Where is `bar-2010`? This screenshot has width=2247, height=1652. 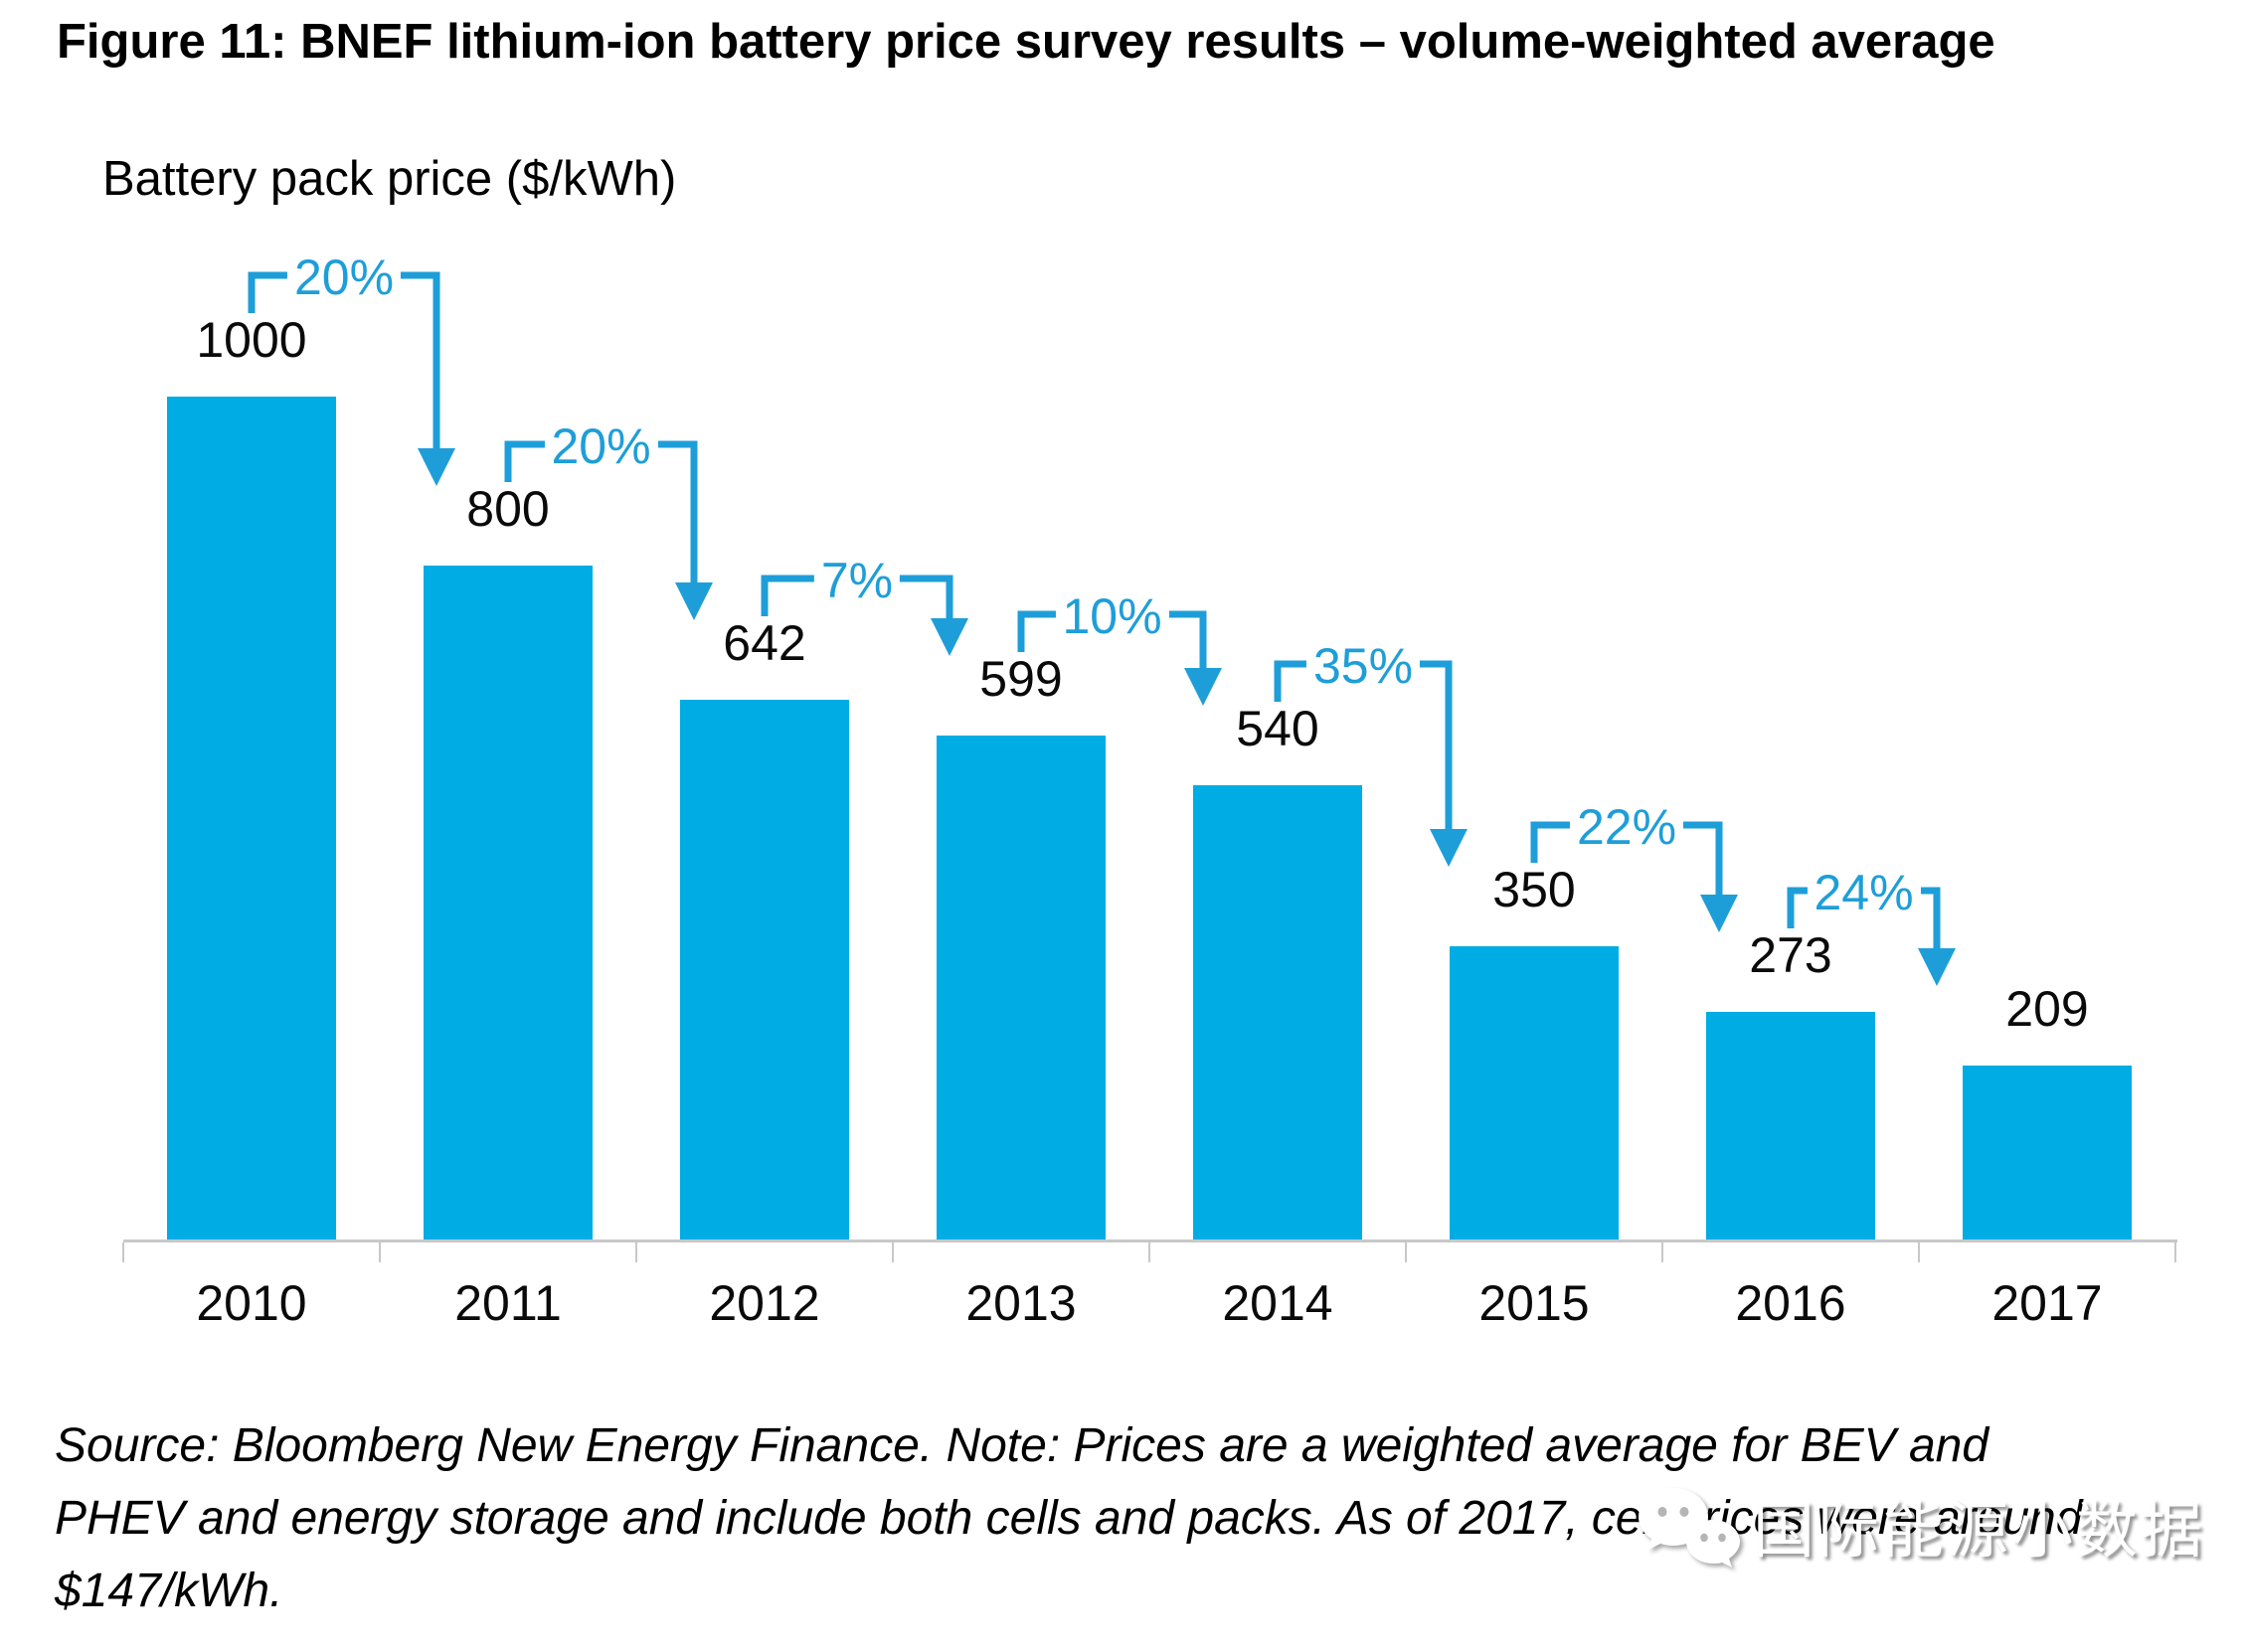
bar-2010 is located at coordinates (251, 819).